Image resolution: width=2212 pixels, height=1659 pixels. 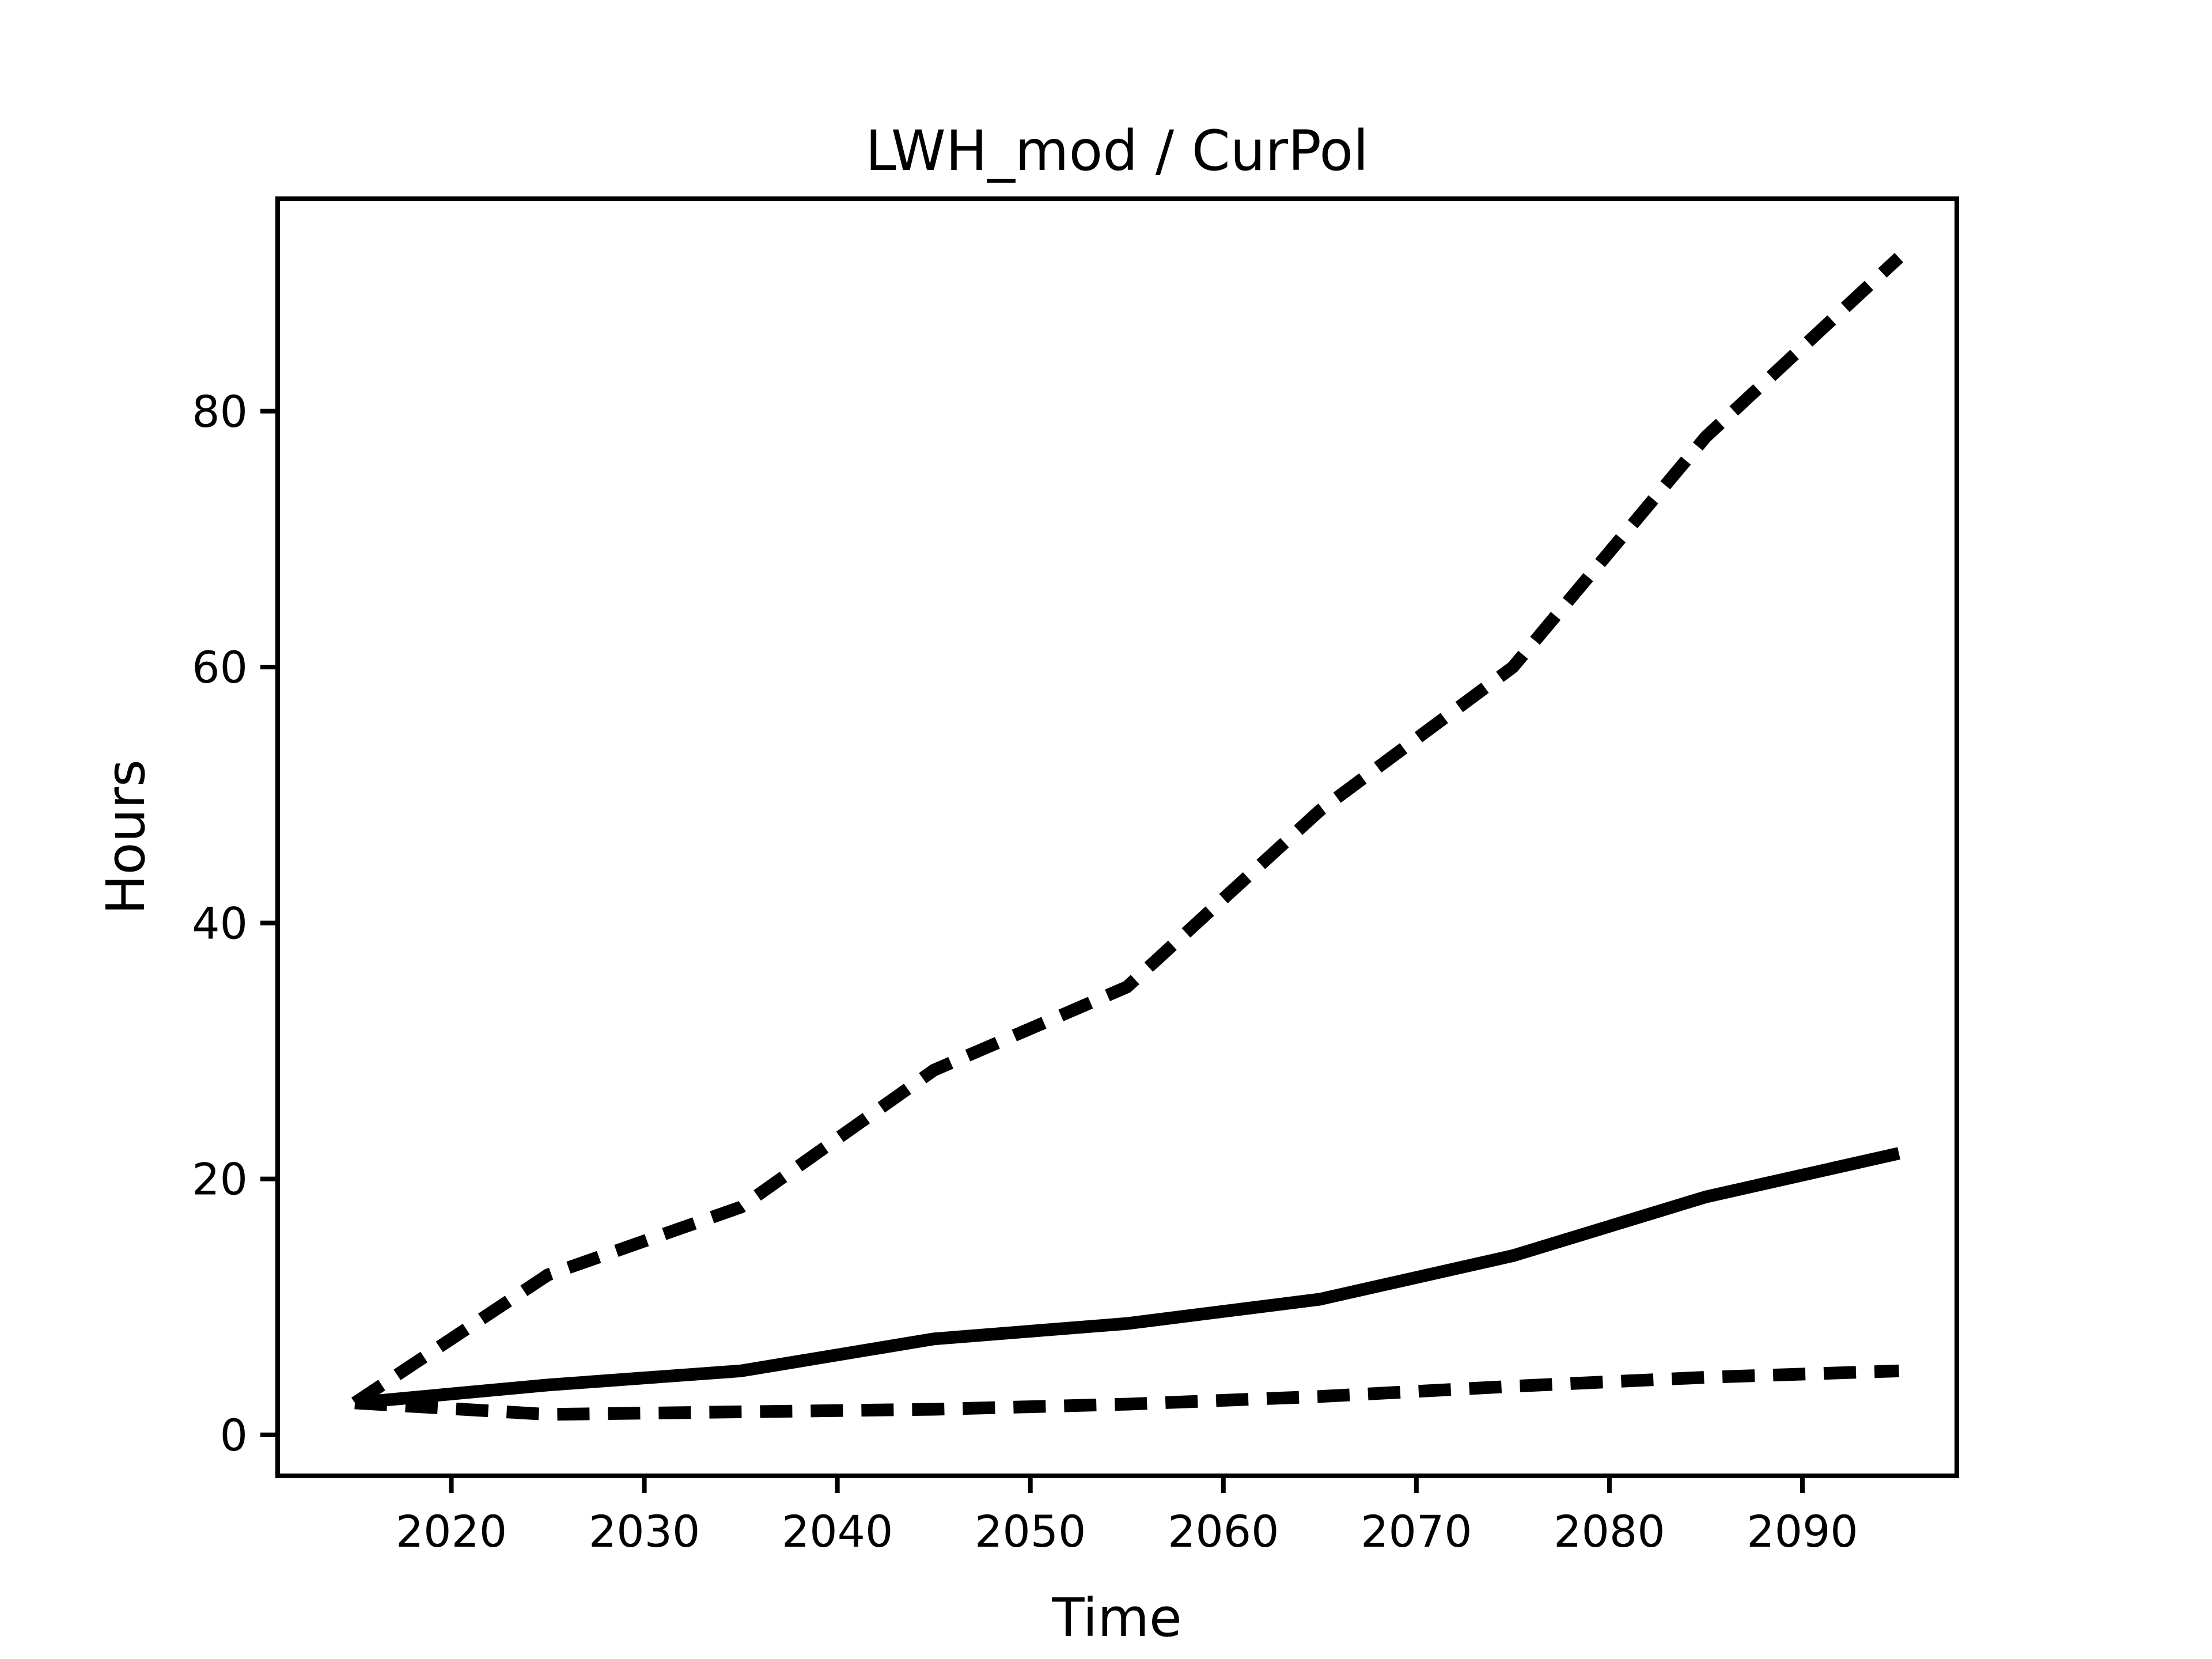 I want to click on y-tick-label: 20, so click(x=220, y=1179).